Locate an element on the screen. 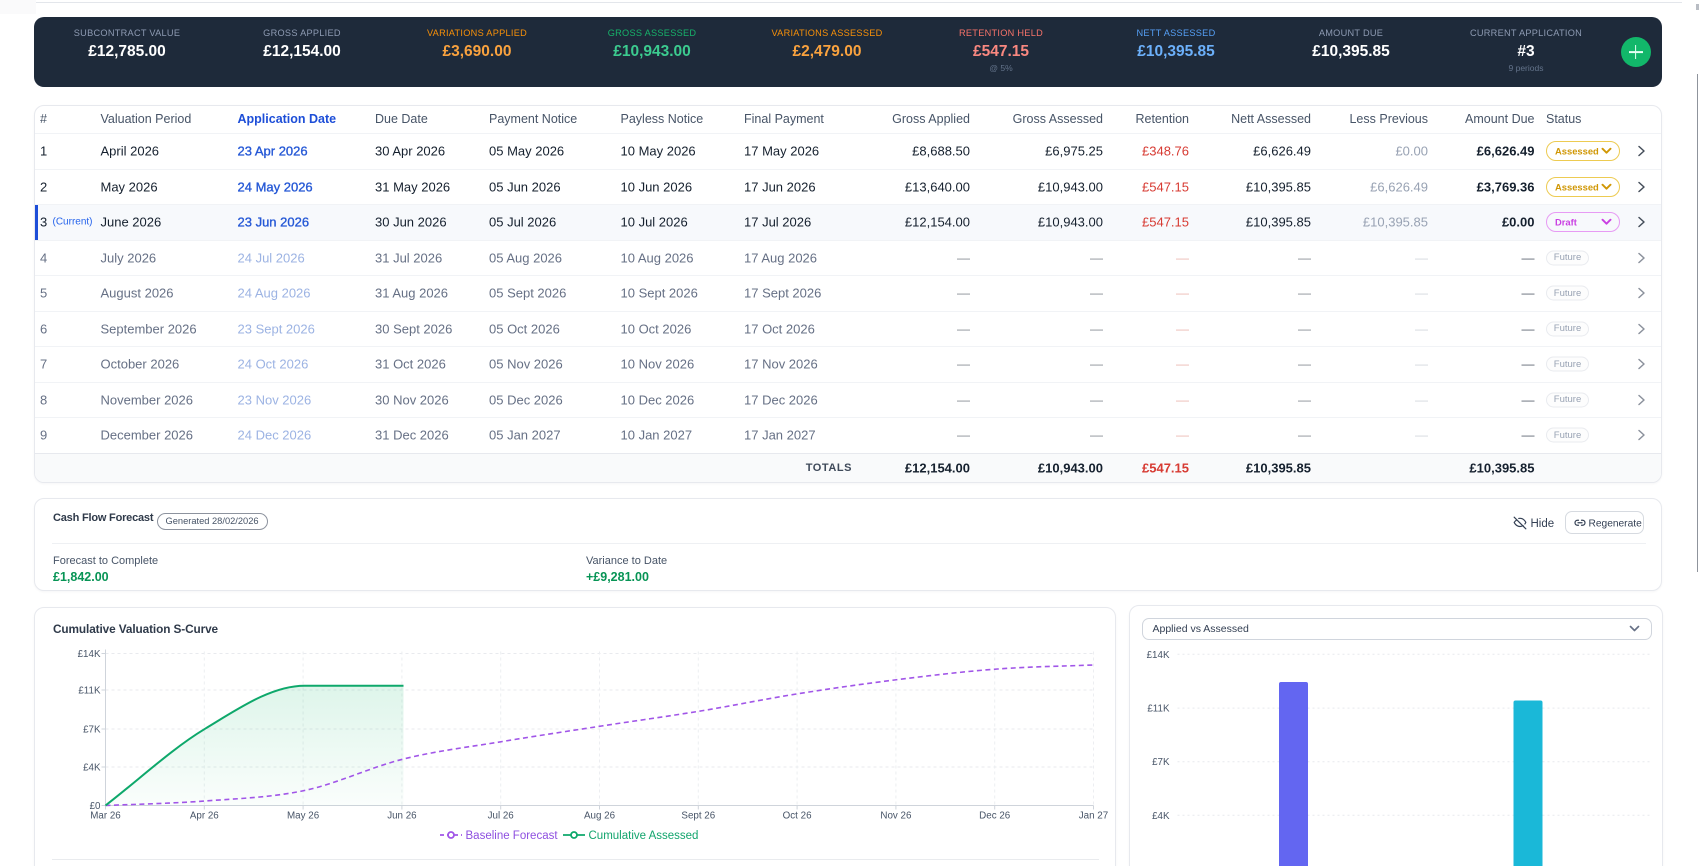 Image resolution: width=1700 pixels, height=866 pixels. svg-text: Aug 26 is located at coordinates (599, 815).